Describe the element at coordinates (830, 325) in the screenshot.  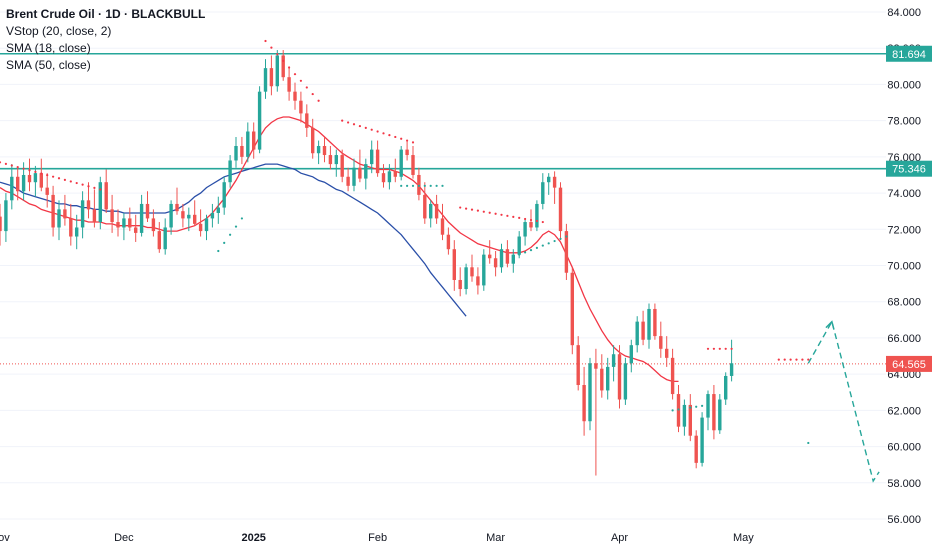
I see `forecast-arrow-up` at that location.